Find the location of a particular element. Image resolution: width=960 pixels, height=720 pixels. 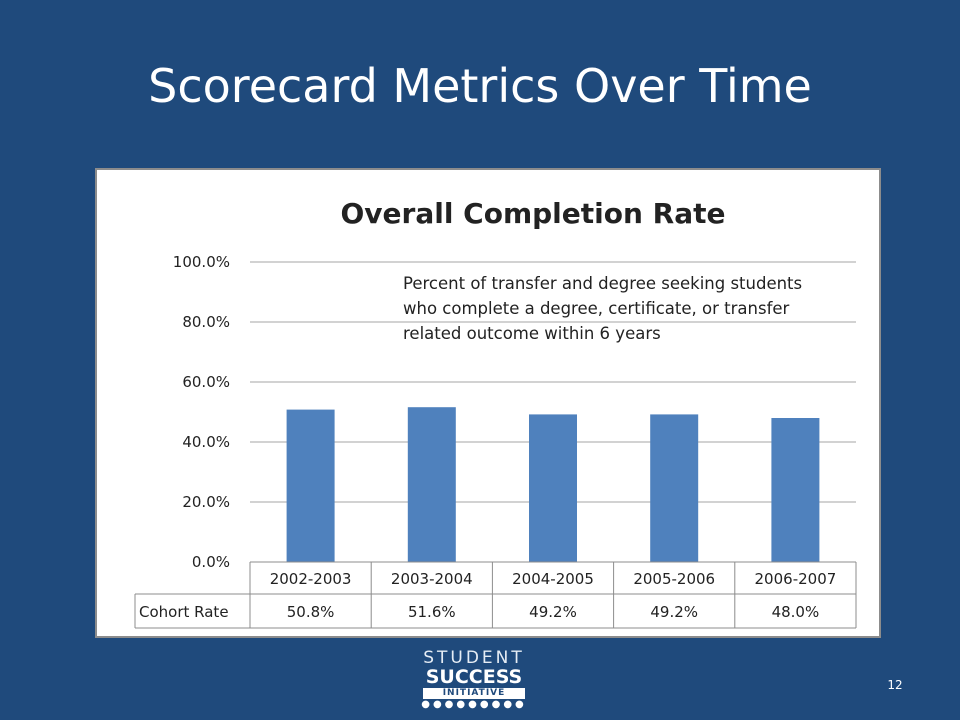

y-tick-label: 40.0% is located at coordinates (206, 442).